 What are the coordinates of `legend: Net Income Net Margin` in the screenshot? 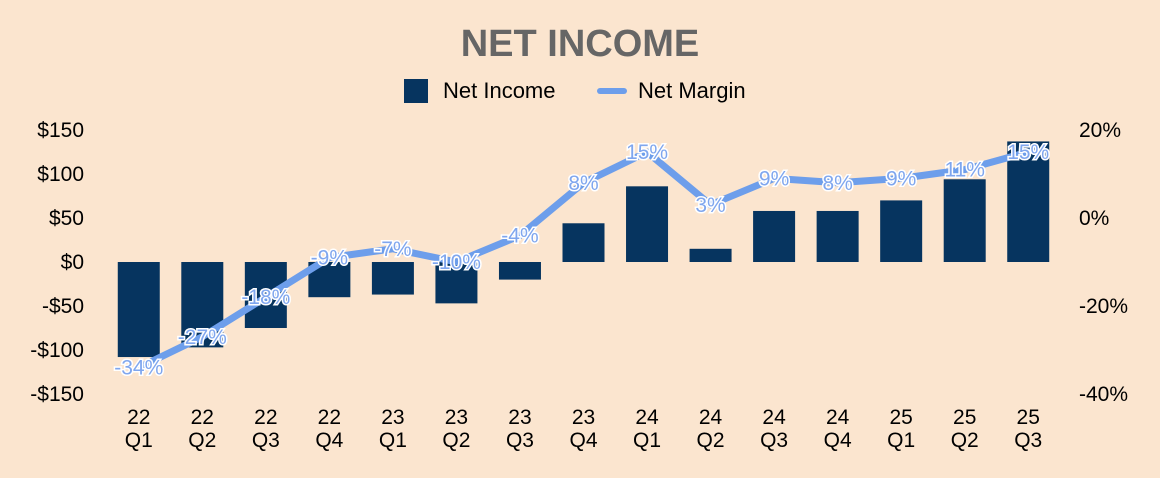 It's located at (575, 90).